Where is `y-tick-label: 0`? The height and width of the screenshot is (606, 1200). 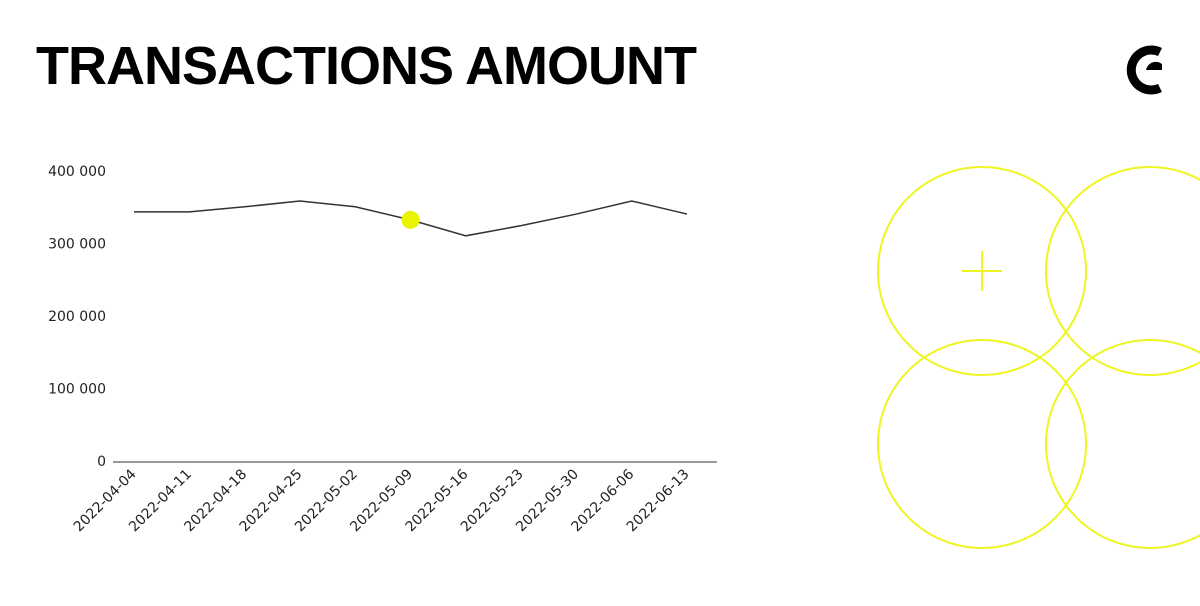
y-tick-label: 0 is located at coordinates (101, 462).